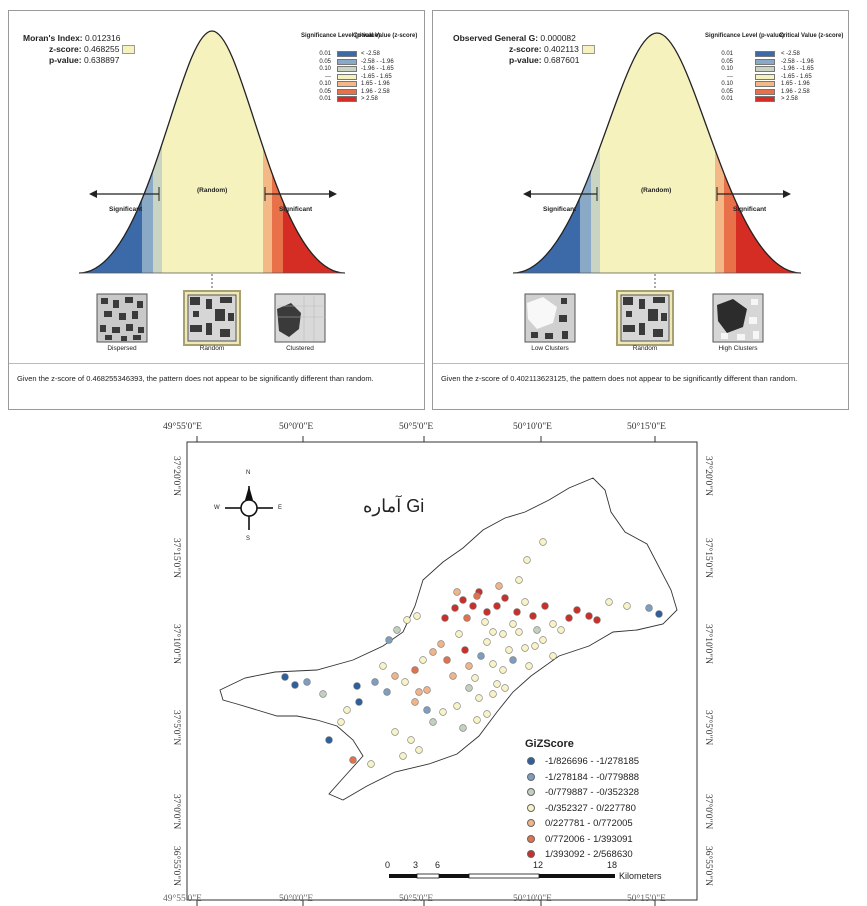  What do you see at coordinates (182, 427) in the screenshot?
I see `coord-top-1: 49°55'0"E` at bounding box center [182, 427].